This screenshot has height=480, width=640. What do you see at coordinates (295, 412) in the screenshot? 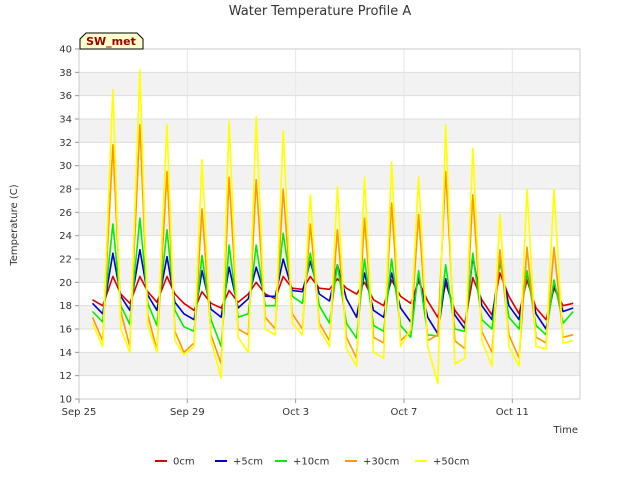
I see `x-tick-label: Oct 3` at bounding box center [295, 412].